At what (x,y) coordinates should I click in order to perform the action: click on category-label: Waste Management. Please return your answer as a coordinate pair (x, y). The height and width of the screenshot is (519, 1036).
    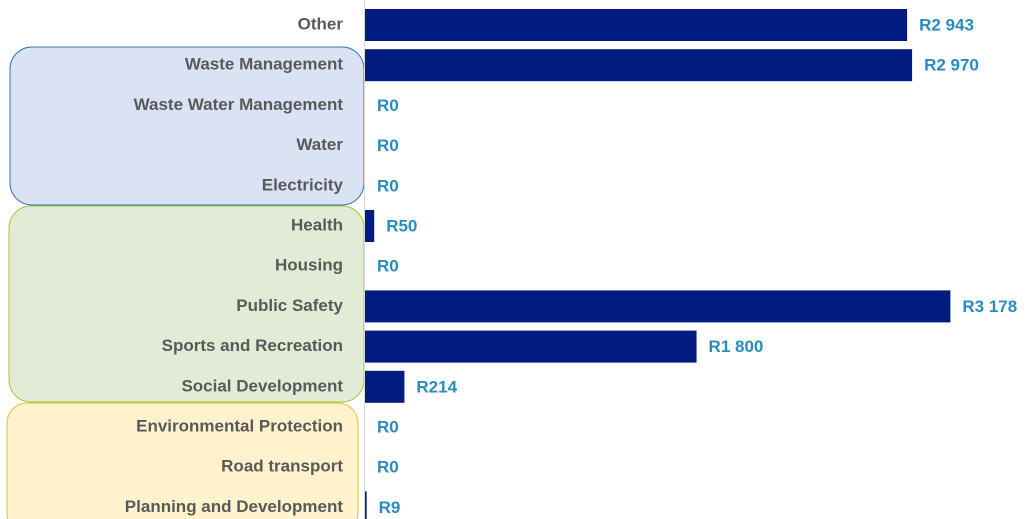
    Looking at the image, I should click on (264, 64).